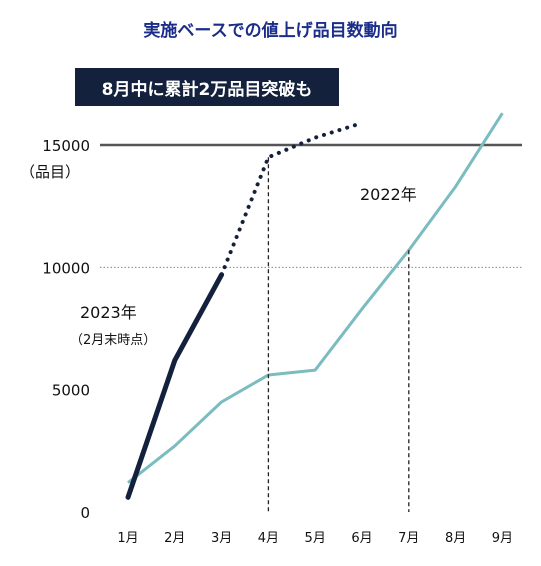  I want to click on y-tick-label: 0, so click(85, 513).